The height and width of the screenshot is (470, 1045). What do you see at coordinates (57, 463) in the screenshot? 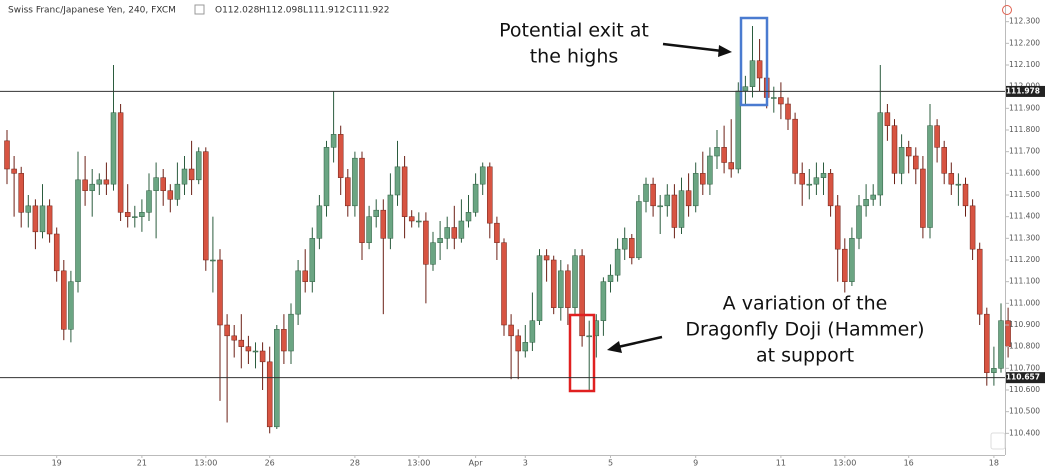
I see `x-tick-label: 19` at bounding box center [57, 463].